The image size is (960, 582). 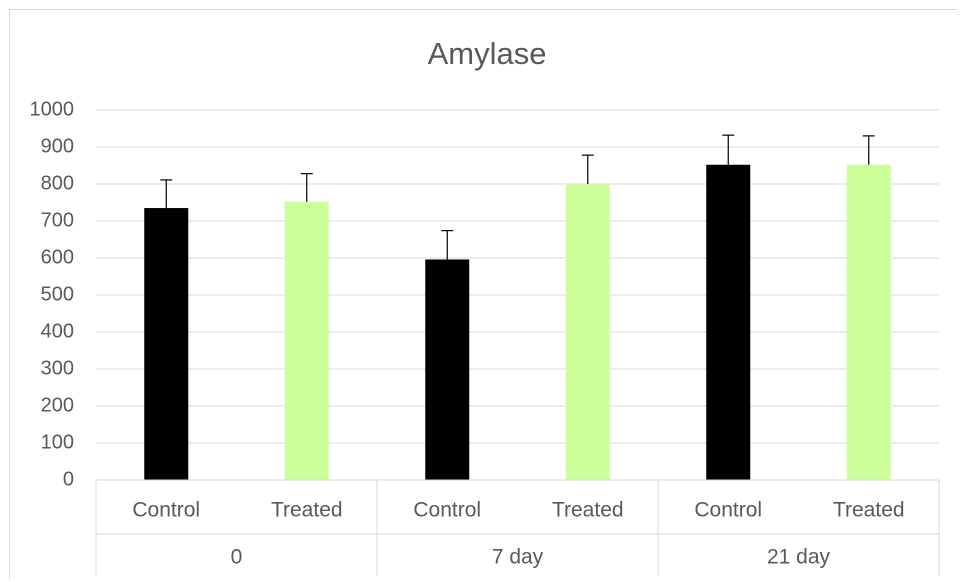 I want to click on y-tick-label: 300, so click(x=57, y=368).